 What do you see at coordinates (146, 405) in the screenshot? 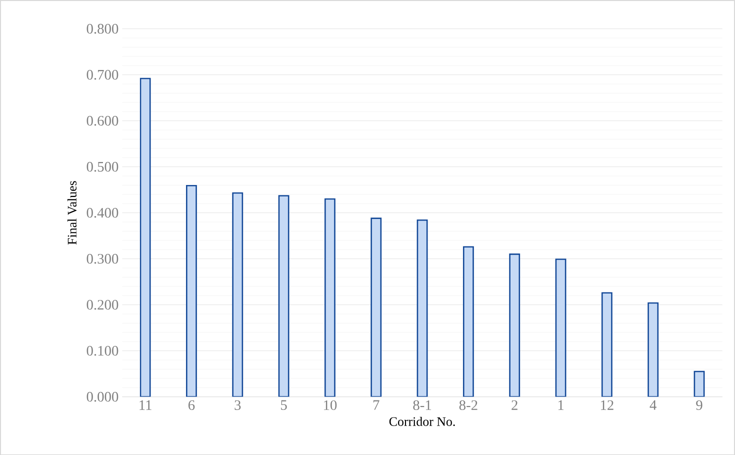
I see `x-tick-label: 11` at bounding box center [146, 405].